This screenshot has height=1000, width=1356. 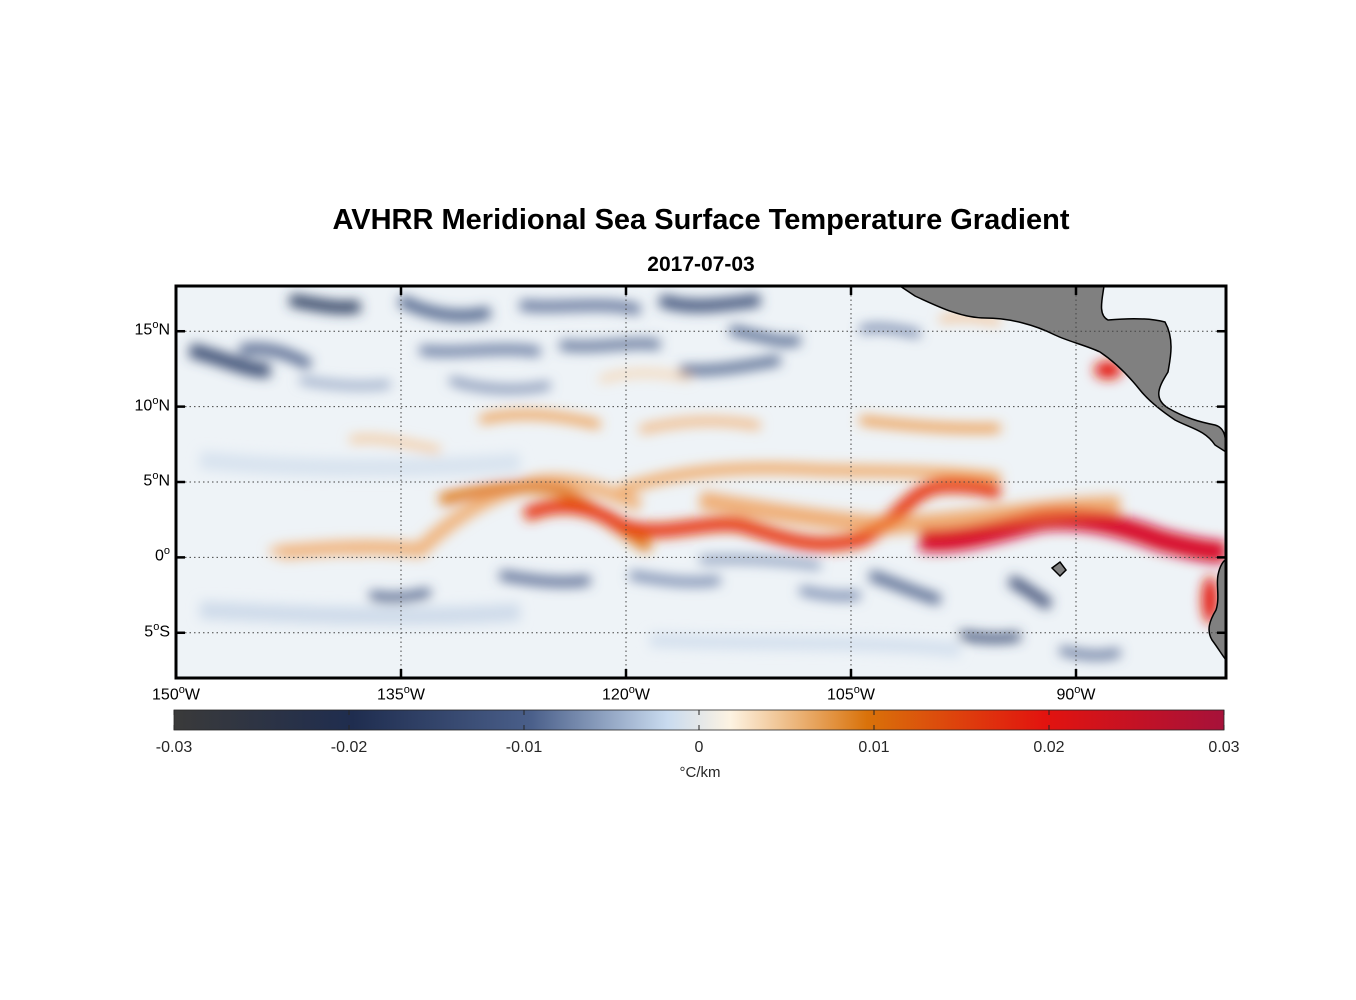 I want to click on x-tick-label: 120oW, so click(x=626, y=694).